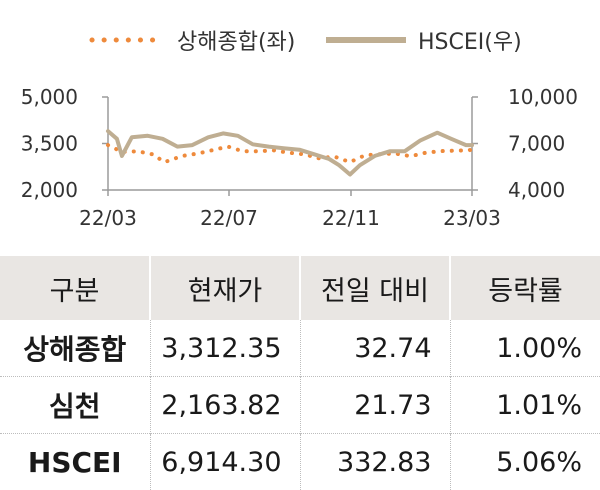  Describe the element at coordinates (75, 348) in the screenshot. I see `row-name: 상해종합` at that location.